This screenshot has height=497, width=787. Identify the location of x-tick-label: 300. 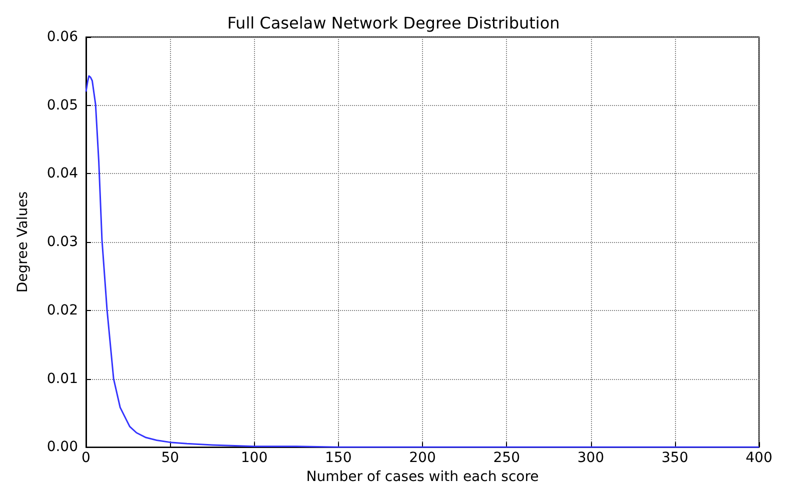
(590, 458).